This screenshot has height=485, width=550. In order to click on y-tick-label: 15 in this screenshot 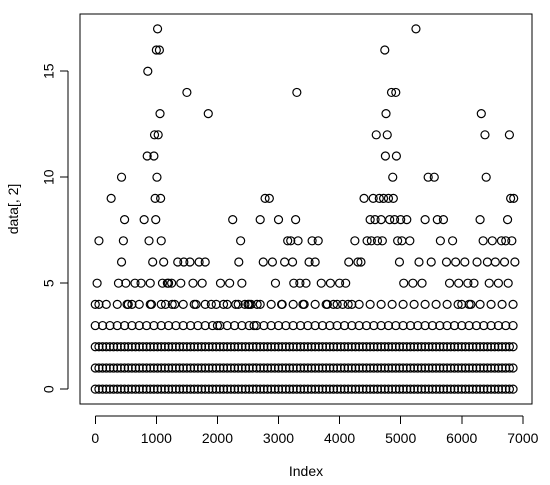, I will do `click(49, 71)`.